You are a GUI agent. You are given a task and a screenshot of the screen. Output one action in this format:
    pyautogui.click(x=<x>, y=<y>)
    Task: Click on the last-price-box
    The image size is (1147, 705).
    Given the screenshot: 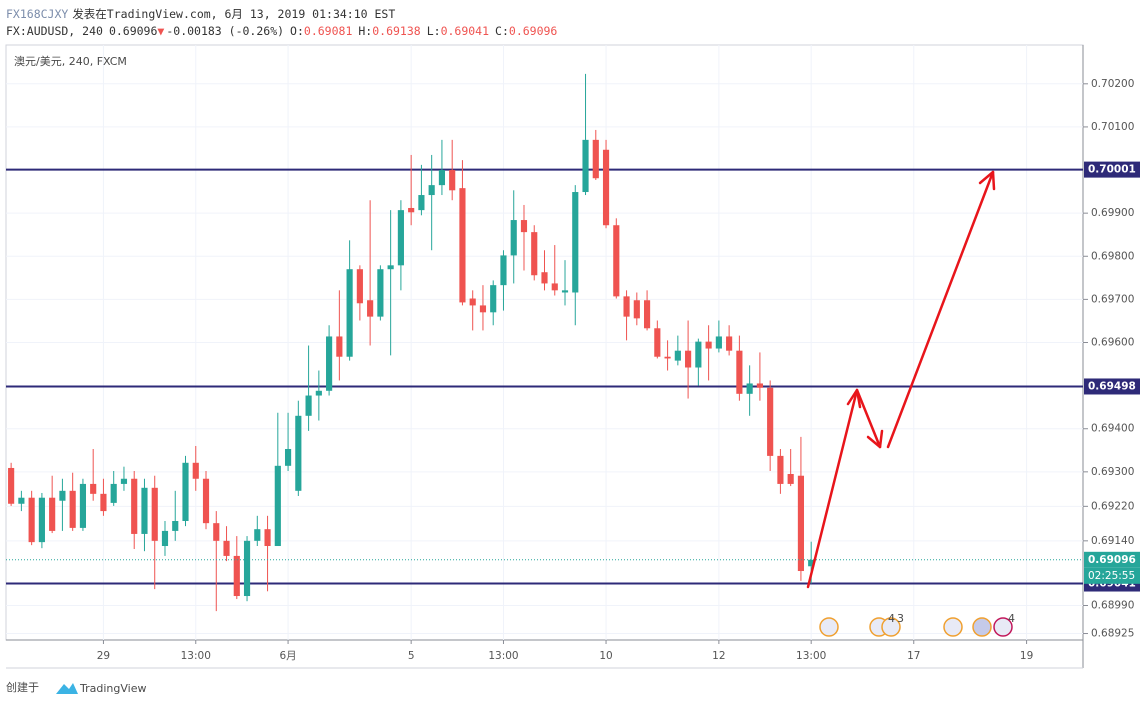 What is the action you would take?
    pyautogui.click(x=1112, y=559)
    